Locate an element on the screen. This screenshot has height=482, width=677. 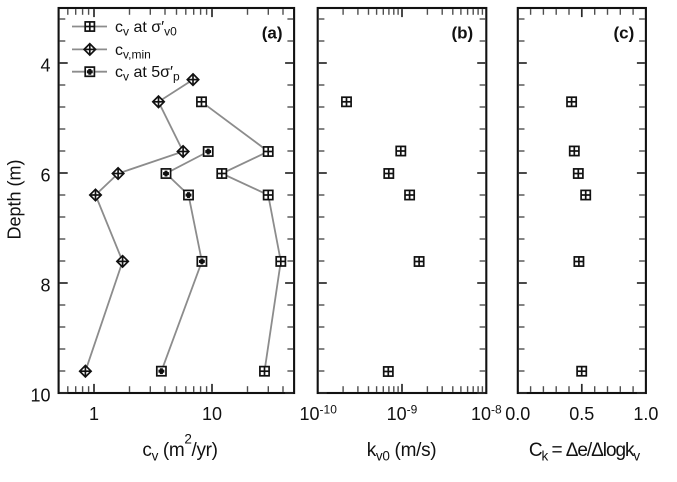
svg-text: 1 is located at coordinates (94, 414).